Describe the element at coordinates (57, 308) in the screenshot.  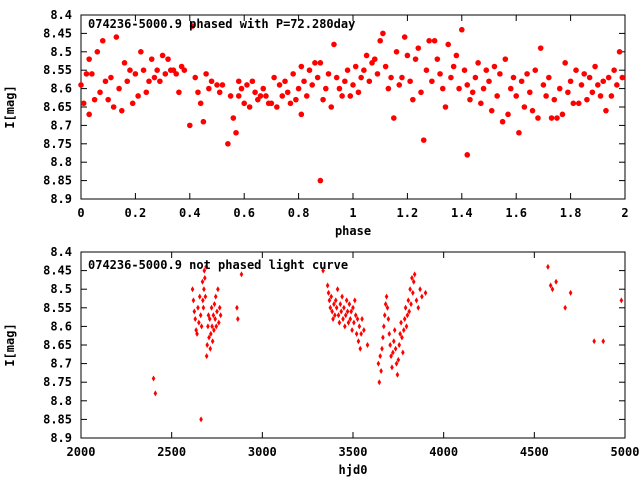
I see `unphased-y-tick-label: 8.55` at that location.